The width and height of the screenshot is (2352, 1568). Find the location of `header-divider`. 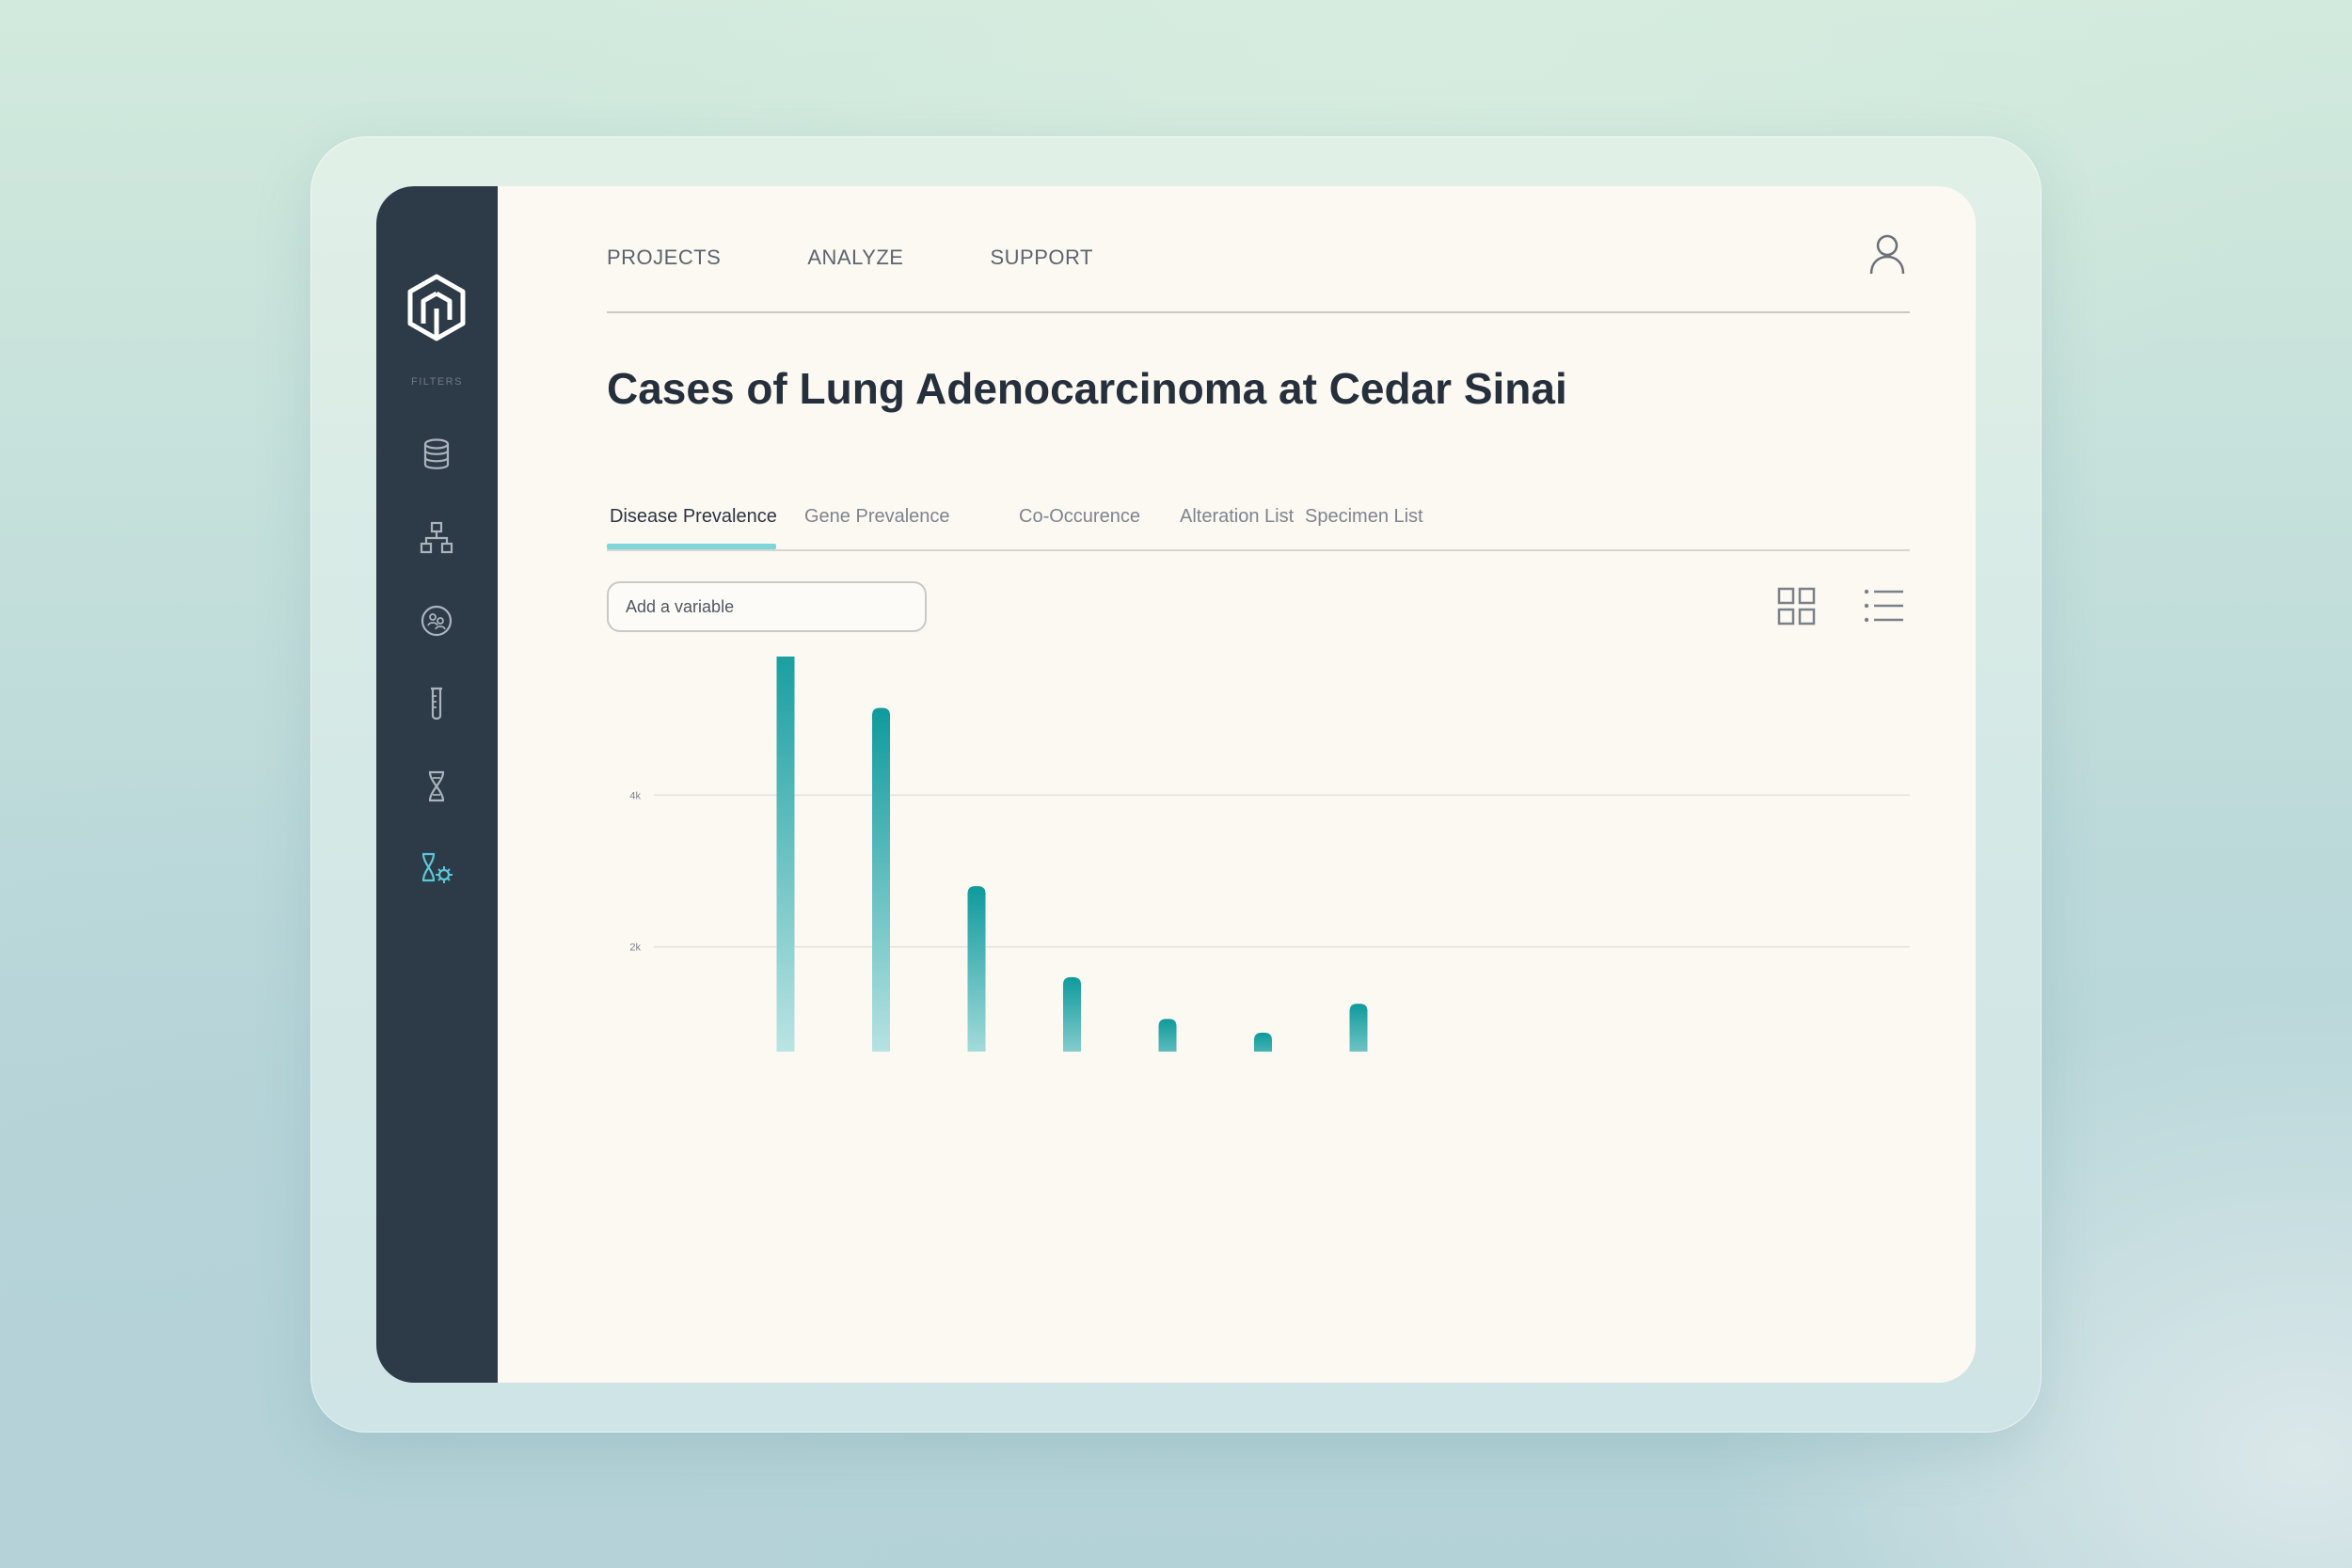

header-divider is located at coordinates (1258, 312).